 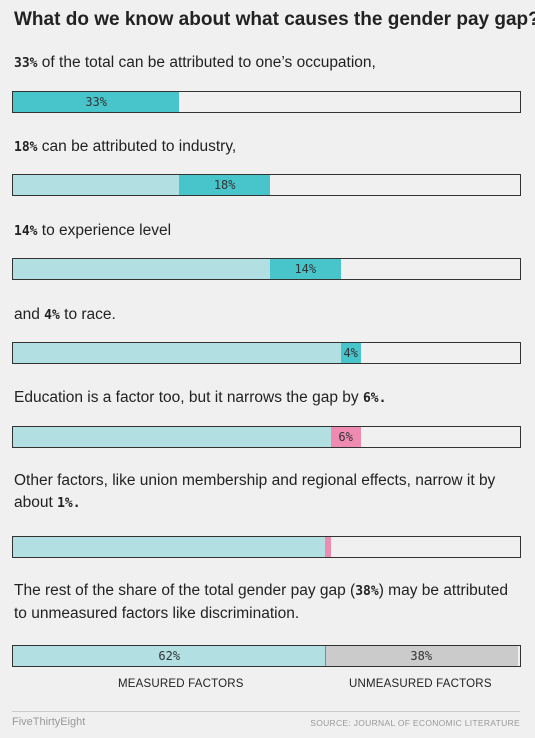 I want to click on stacked-bar: 4%, so click(x=266, y=353).